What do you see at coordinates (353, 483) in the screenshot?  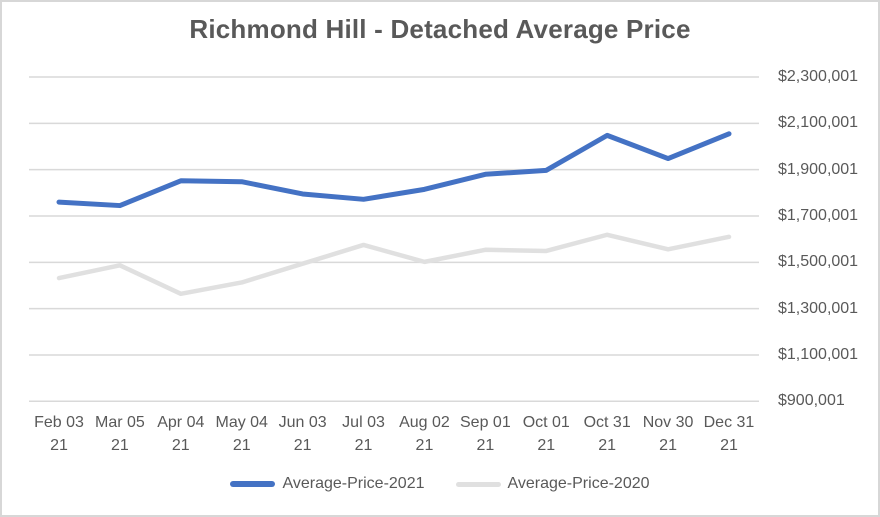 I see `legend-label-2021: Average-Price-2021` at bounding box center [353, 483].